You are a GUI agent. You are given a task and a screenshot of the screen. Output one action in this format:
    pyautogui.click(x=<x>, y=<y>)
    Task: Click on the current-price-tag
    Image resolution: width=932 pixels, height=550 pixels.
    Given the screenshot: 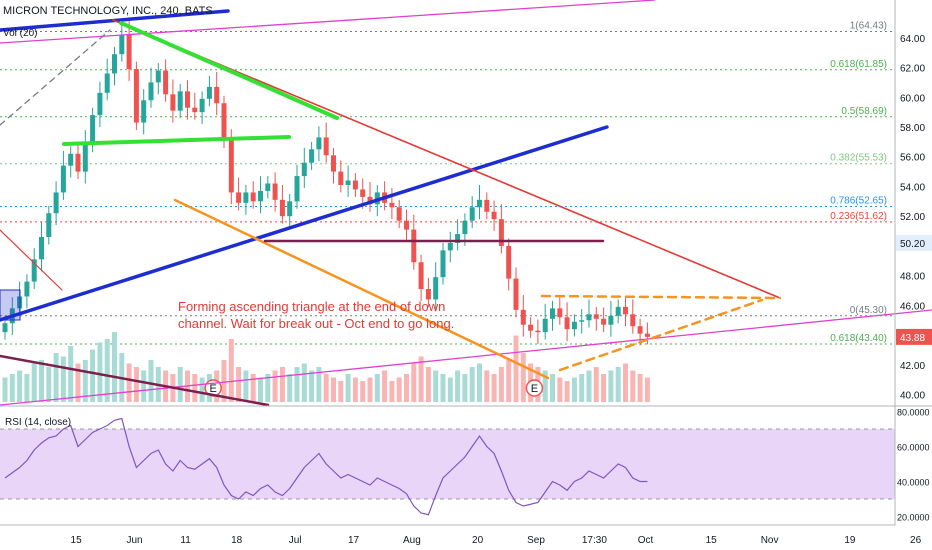 What is the action you would take?
    pyautogui.click(x=914, y=336)
    